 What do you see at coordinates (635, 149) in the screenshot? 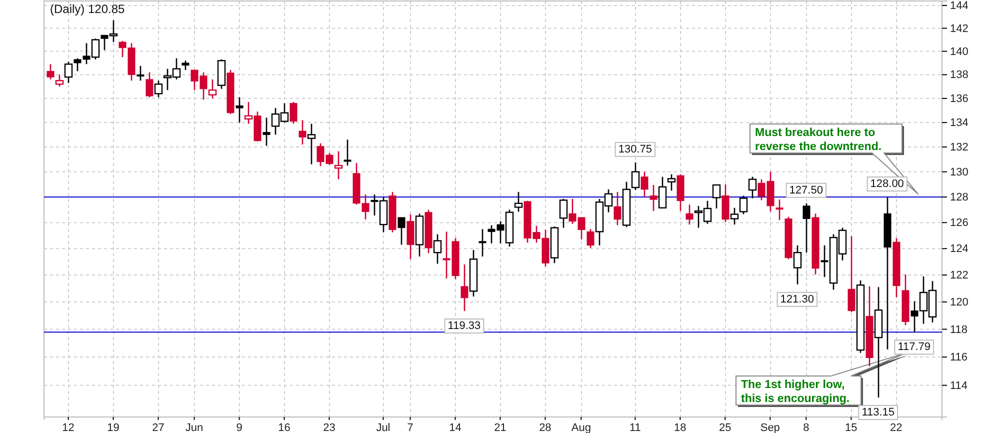
I see `annotation: 130.75` at bounding box center [635, 149].